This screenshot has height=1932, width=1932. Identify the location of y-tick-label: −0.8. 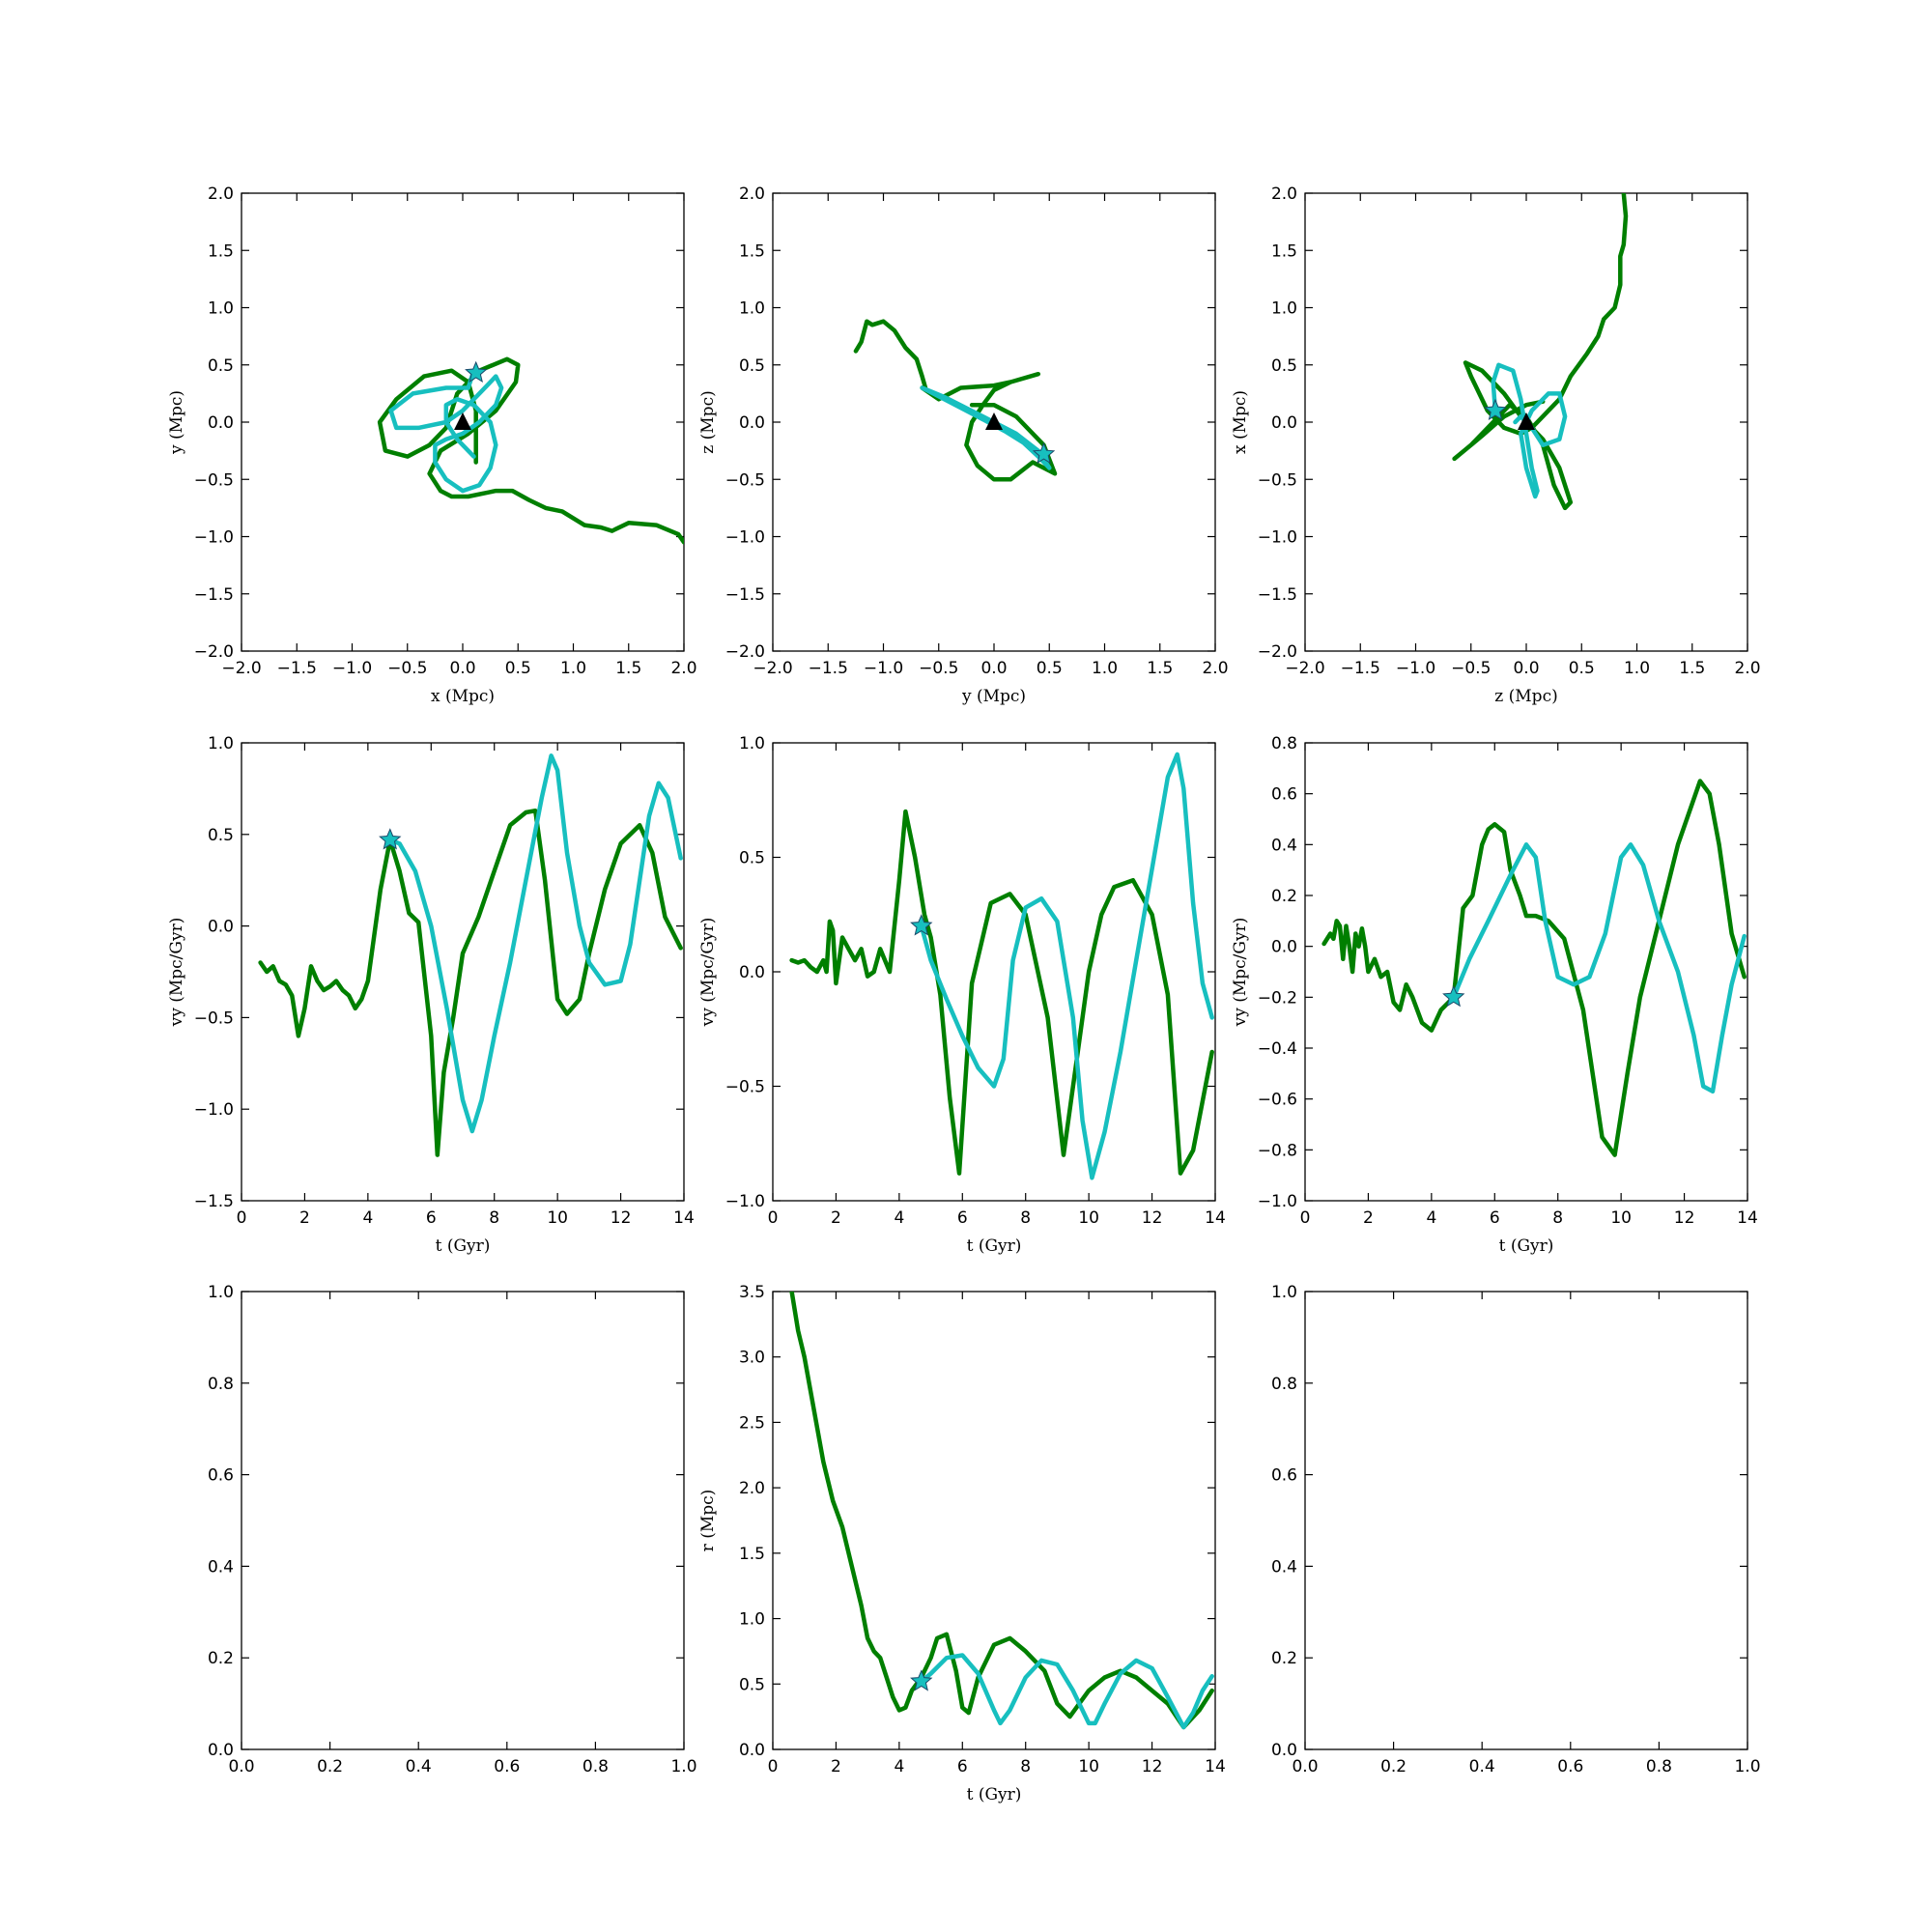
(1277, 1150).